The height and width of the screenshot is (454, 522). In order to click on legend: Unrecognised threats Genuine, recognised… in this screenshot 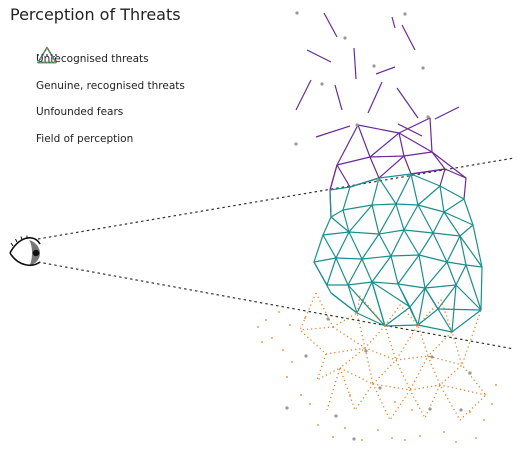, I will do `click(110, 99)`.